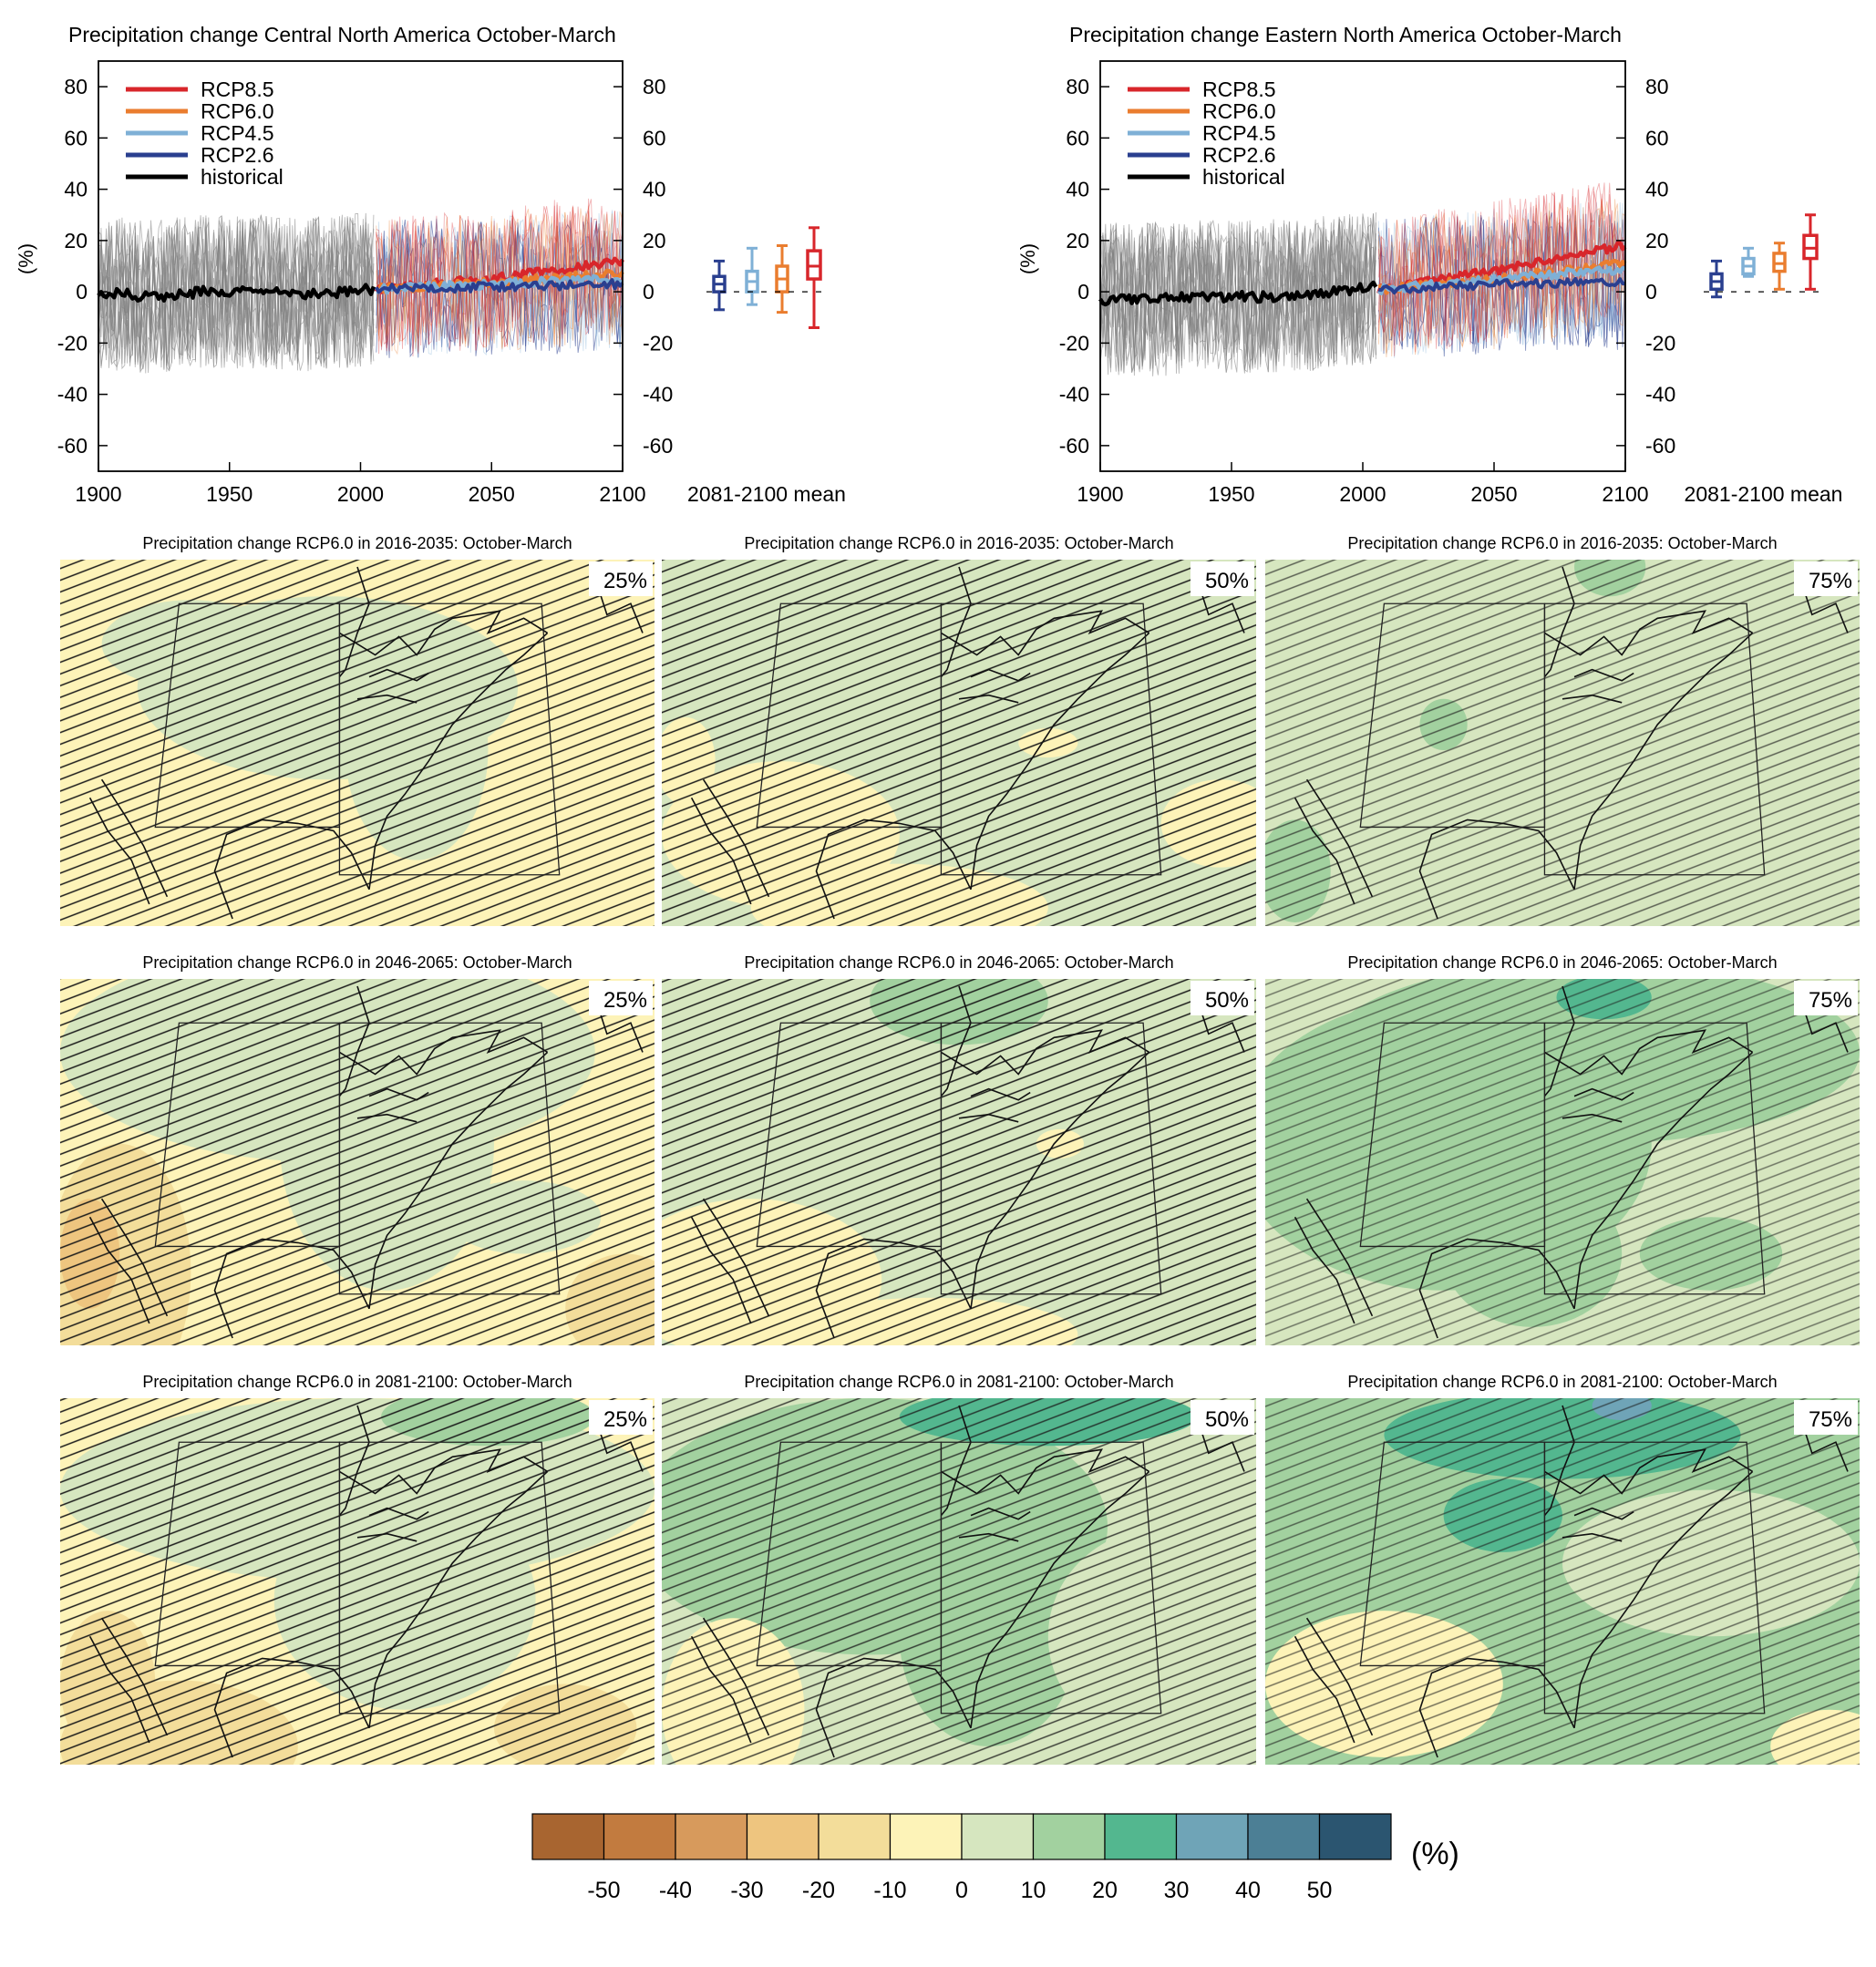  What do you see at coordinates (1239, 89) in the screenshot?
I see `legend-label: RCP8.5` at bounding box center [1239, 89].